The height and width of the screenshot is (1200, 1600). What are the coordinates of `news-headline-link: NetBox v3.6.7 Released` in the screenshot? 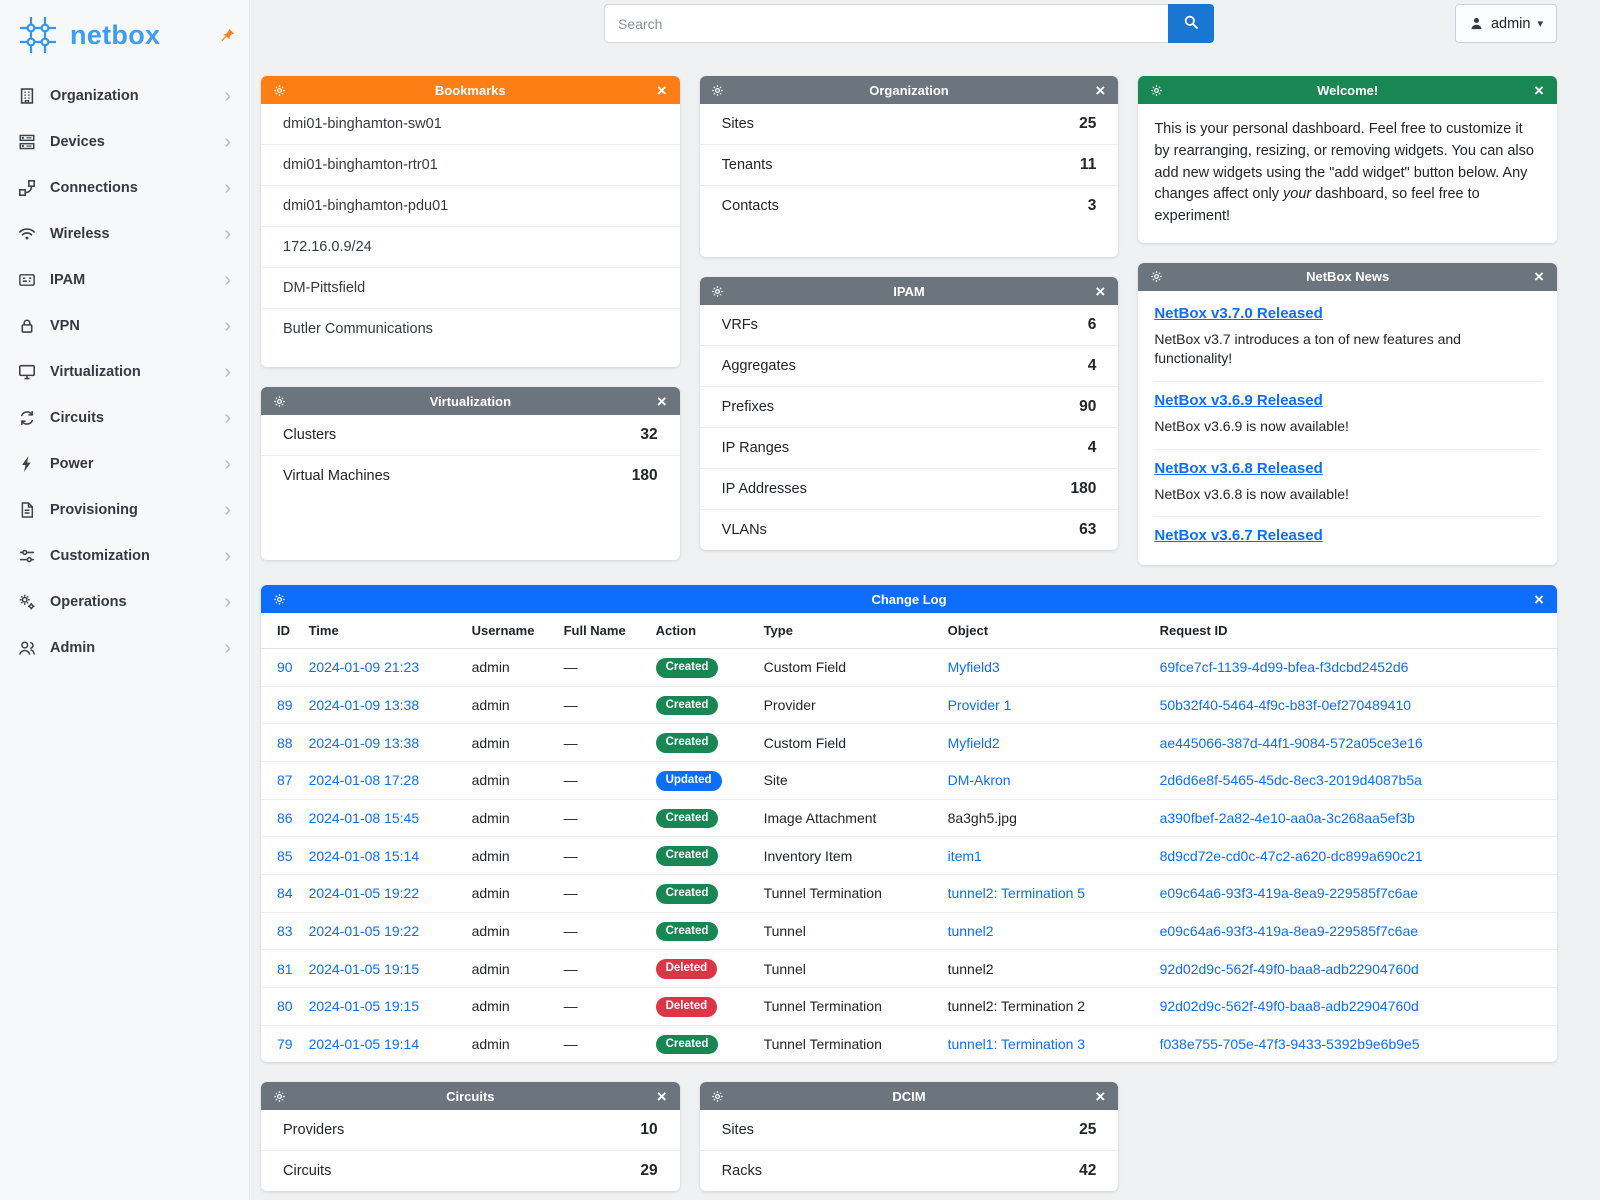 It's located at (1238, 536).